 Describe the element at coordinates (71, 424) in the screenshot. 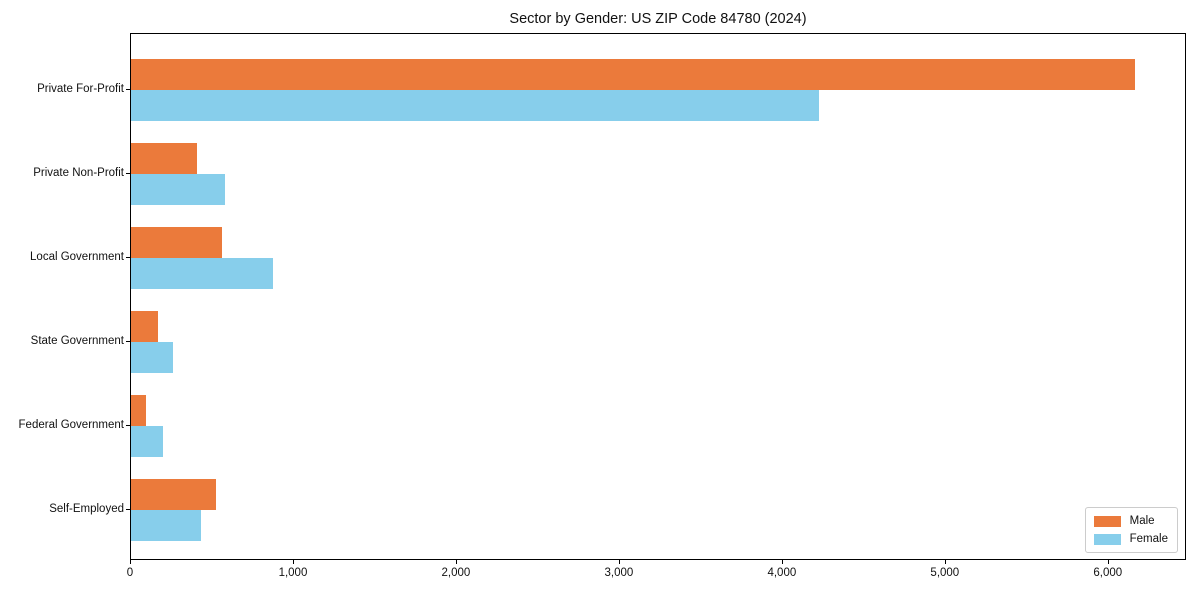

I see `y-axis-label-federal-government: Federal Government` at that location.